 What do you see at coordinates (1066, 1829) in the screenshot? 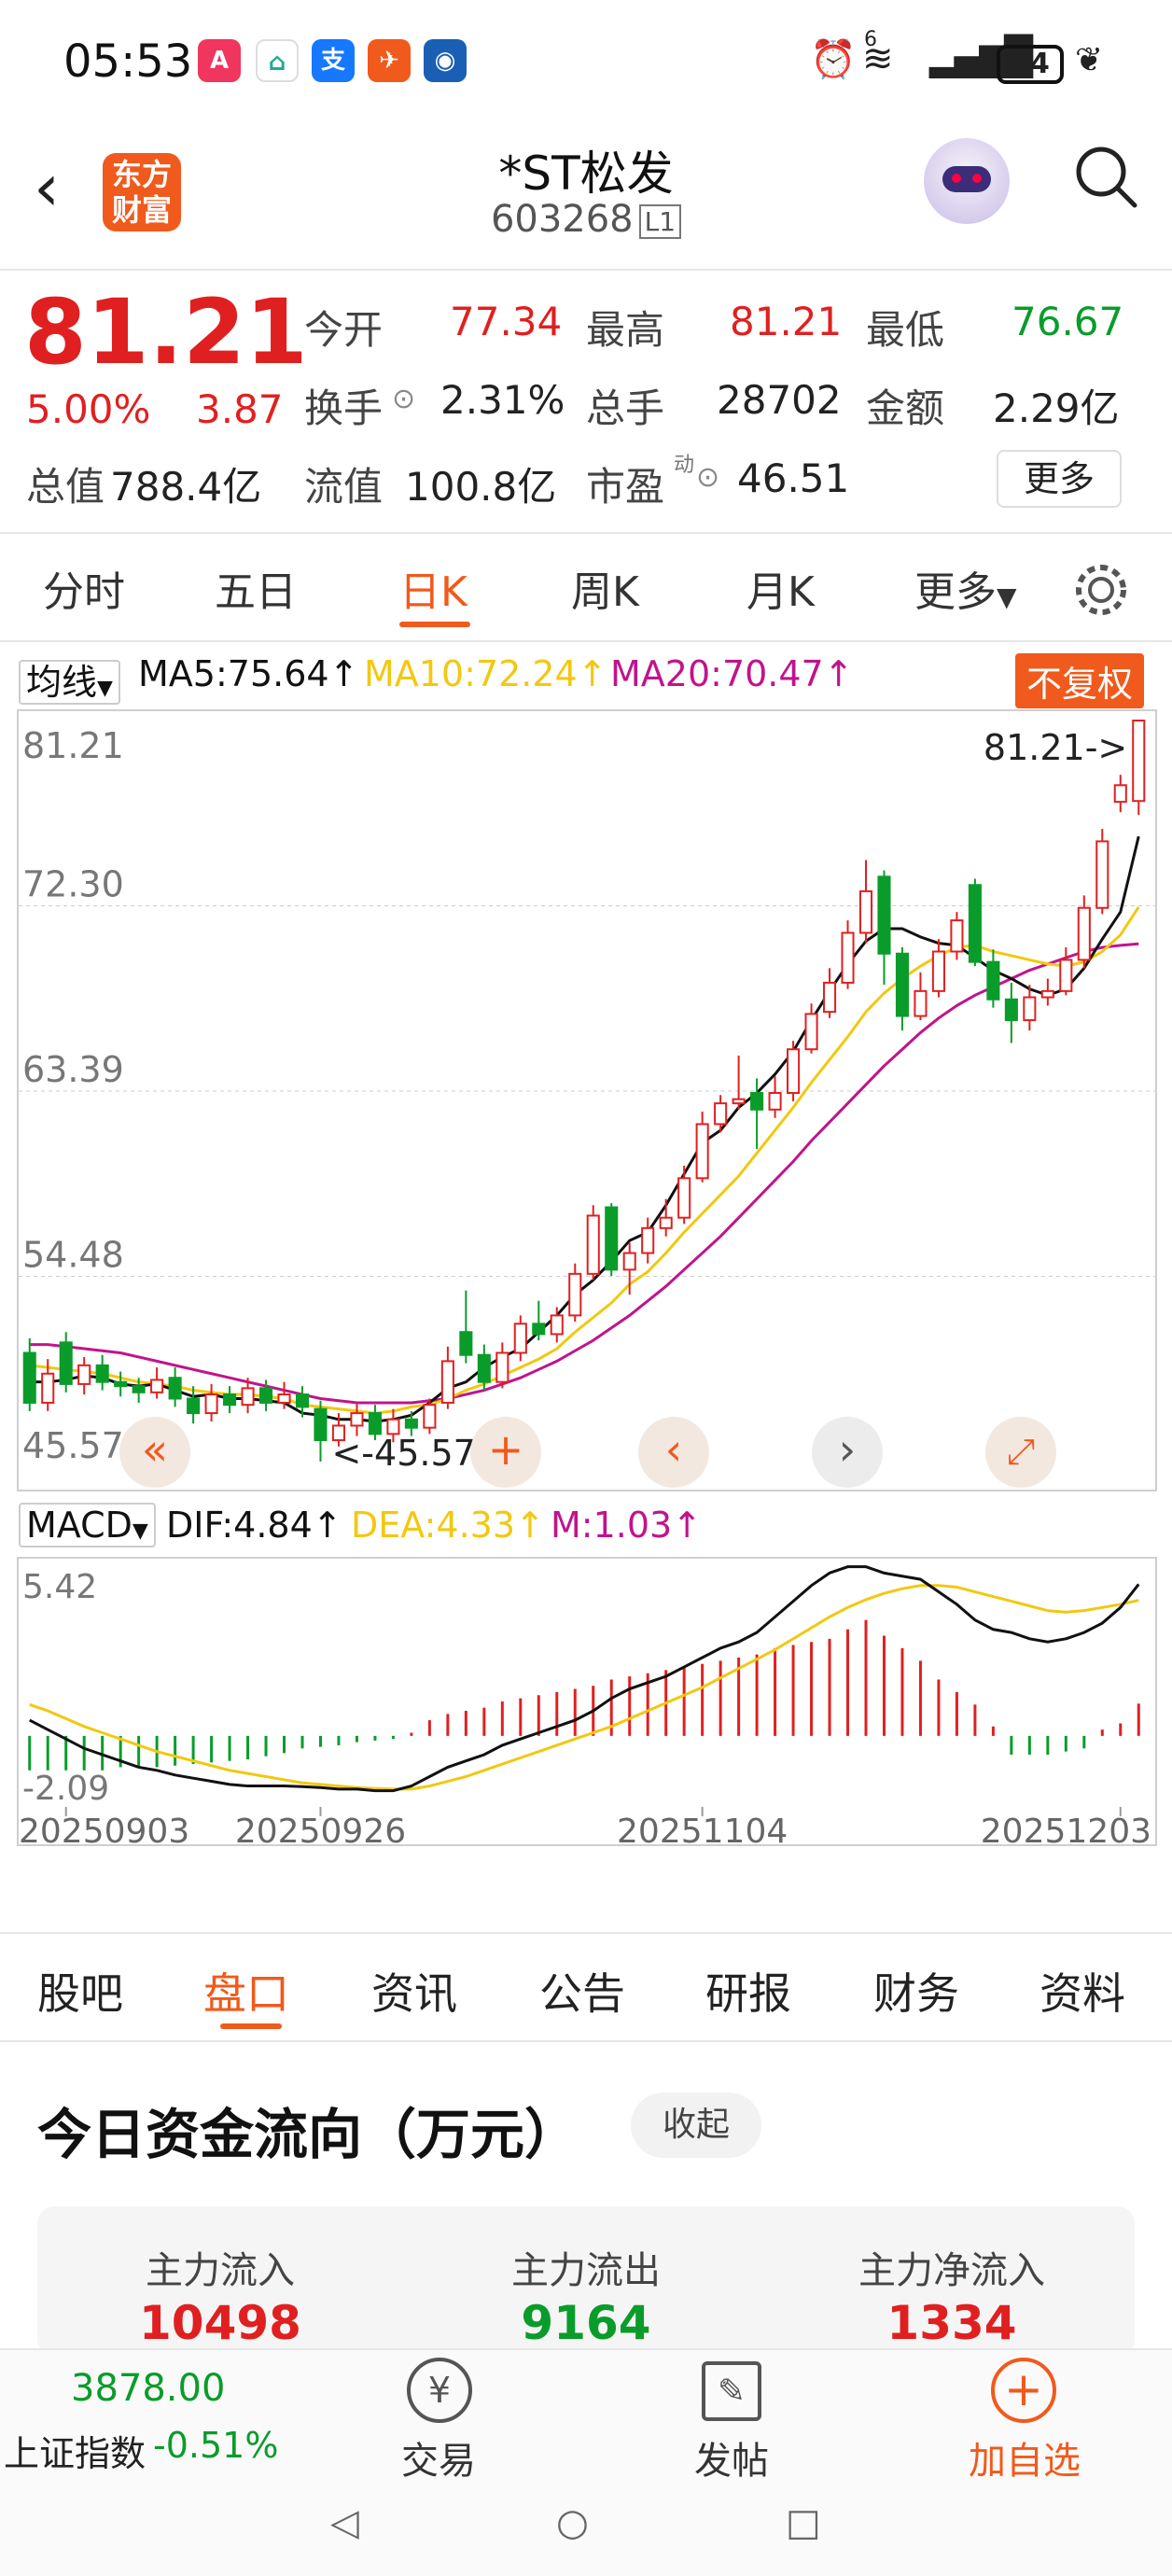
I see `x-tick-label: 20251203` at bounding box center [1066, 1829].